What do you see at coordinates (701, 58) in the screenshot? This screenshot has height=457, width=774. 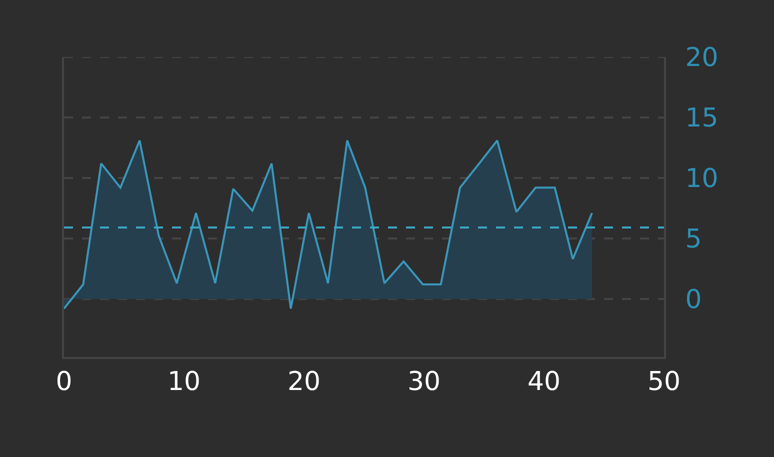 I see `y-tick-label: 20` at bounding box center [701, 58].